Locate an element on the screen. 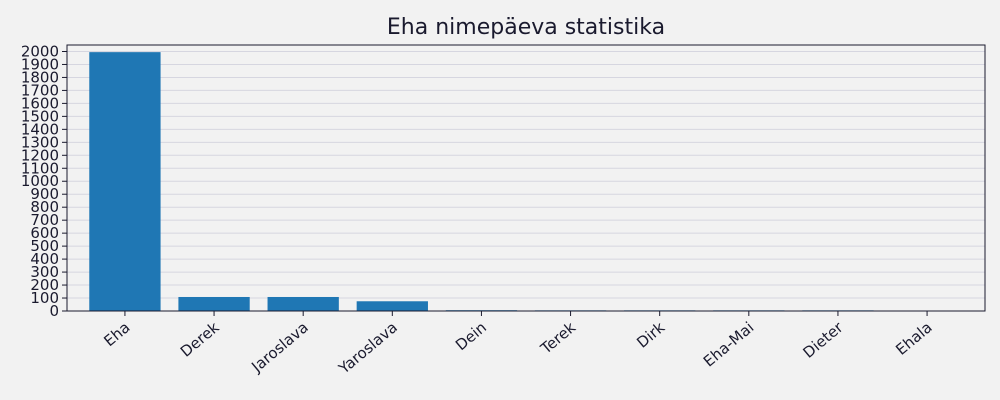 This screenshot has height=400, width=1000. y-tick-label: 300 is located at coordinates (44, 272).